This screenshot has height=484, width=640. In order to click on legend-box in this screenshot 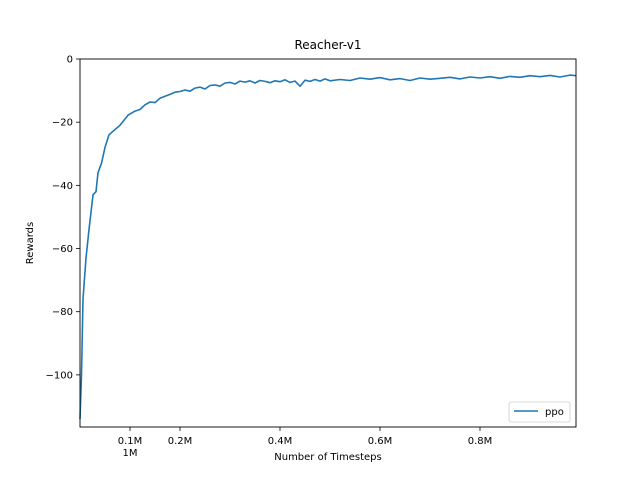, I will do `click(539, 412)`.